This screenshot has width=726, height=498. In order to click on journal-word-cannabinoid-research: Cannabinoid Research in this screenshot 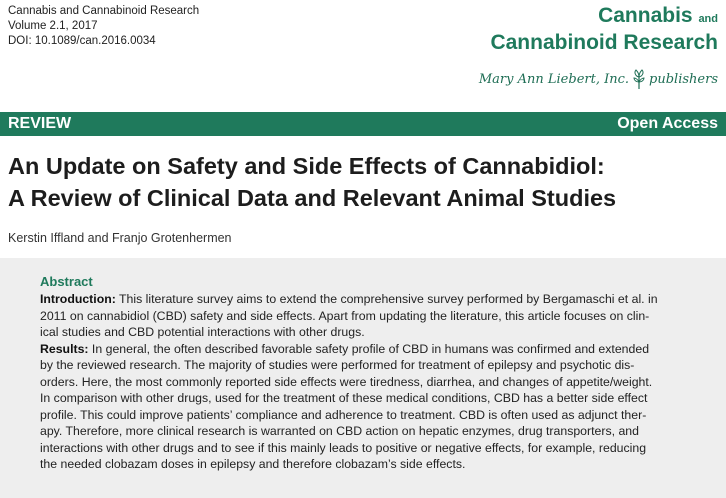, I will do `click(604, 42)`.